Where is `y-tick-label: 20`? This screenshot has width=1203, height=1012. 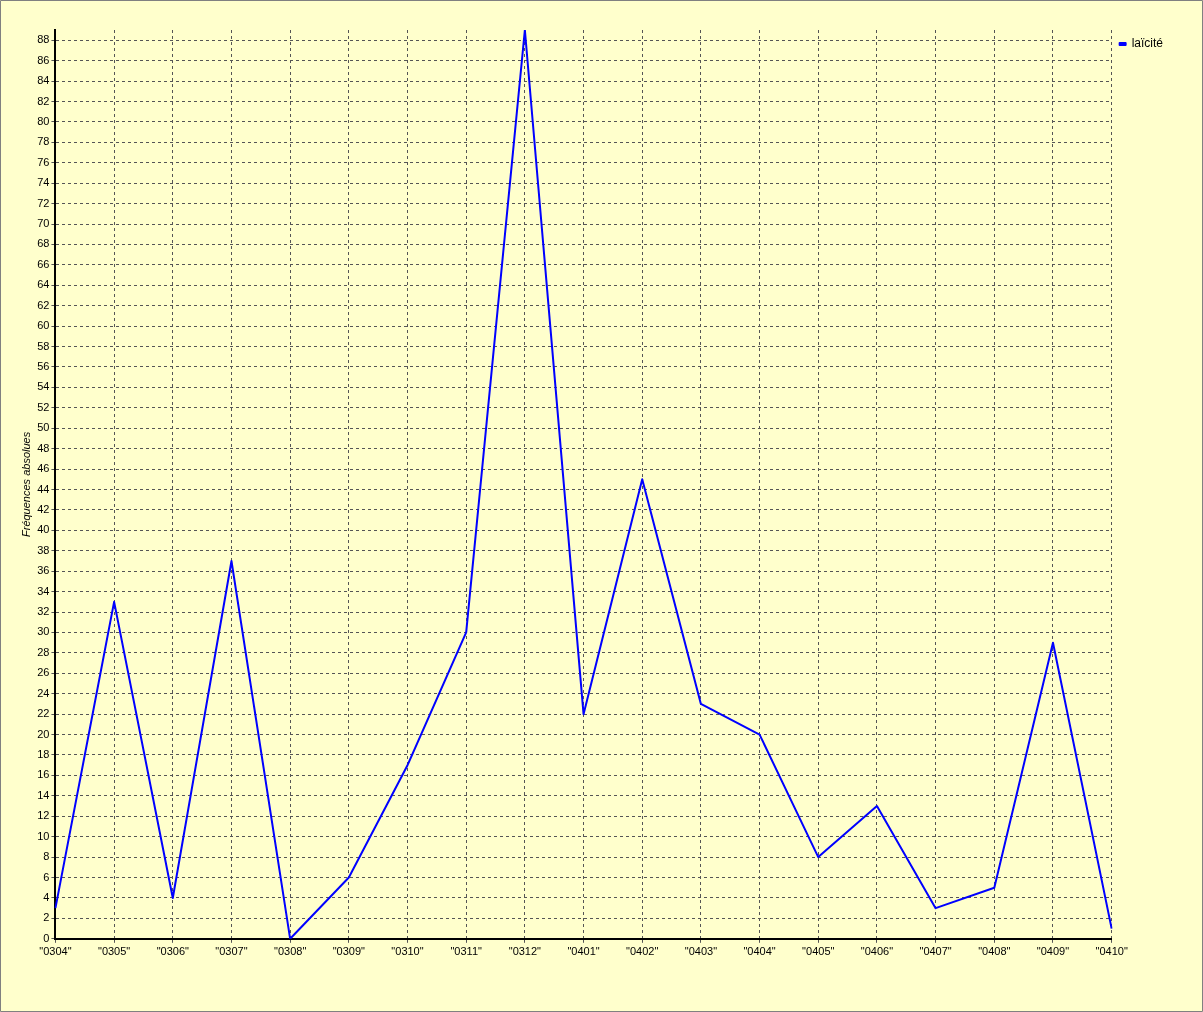 y-tick-label: 20 is located at coordinates (43, 733).